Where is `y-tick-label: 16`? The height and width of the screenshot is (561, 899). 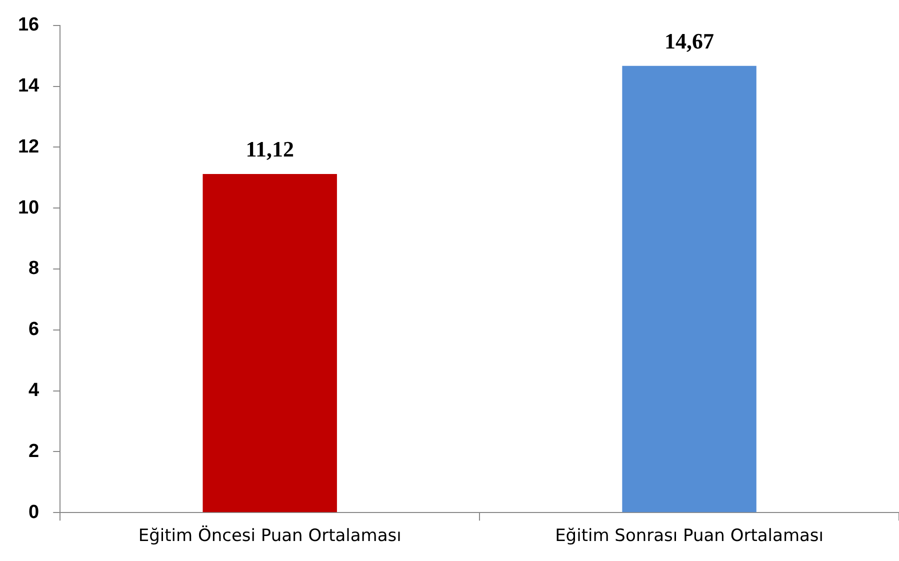 y-tick-label: 16 is located at coordinates (29, 25).